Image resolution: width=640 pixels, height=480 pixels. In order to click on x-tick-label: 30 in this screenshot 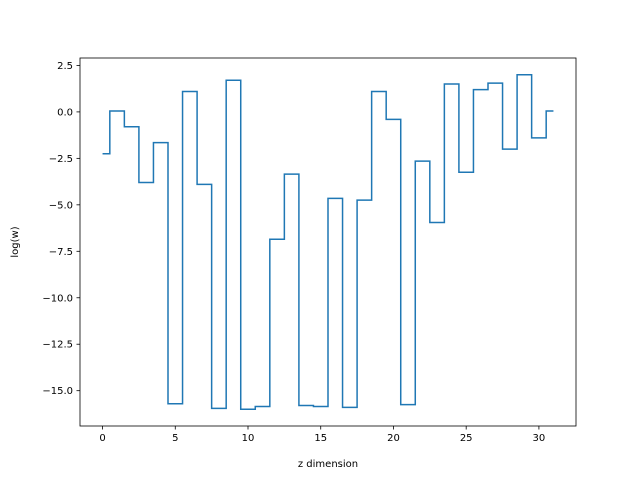, I will do `click(539, 438)`.